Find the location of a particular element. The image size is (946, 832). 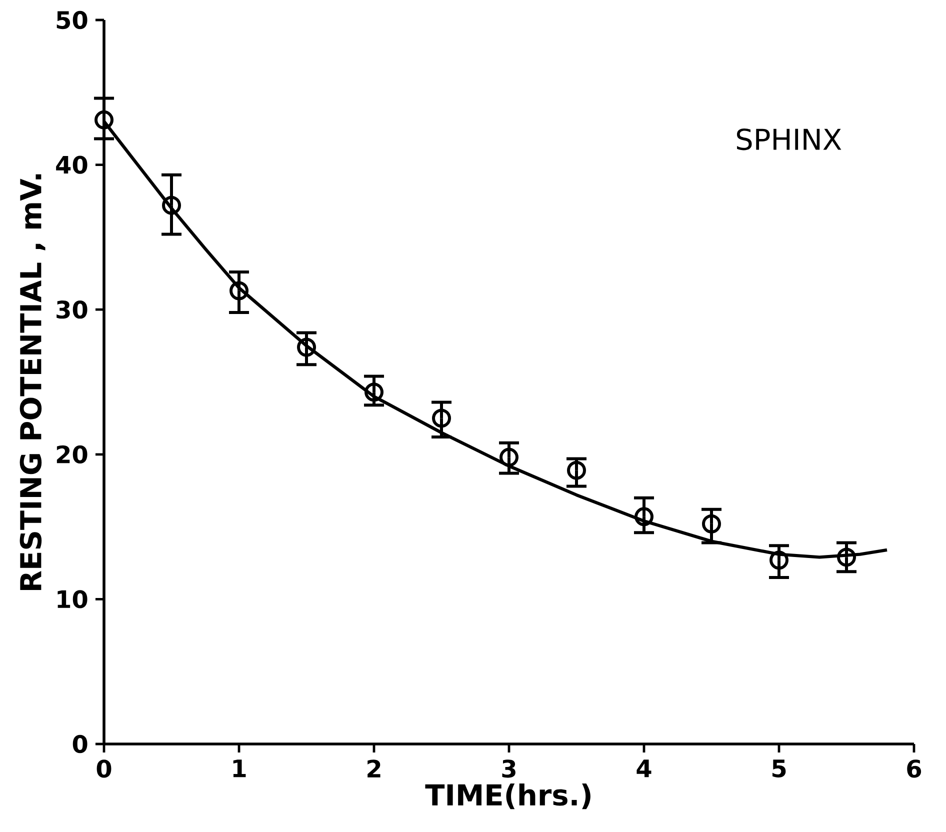

y-tick-label: 10 is located at coordinates (73, 599).